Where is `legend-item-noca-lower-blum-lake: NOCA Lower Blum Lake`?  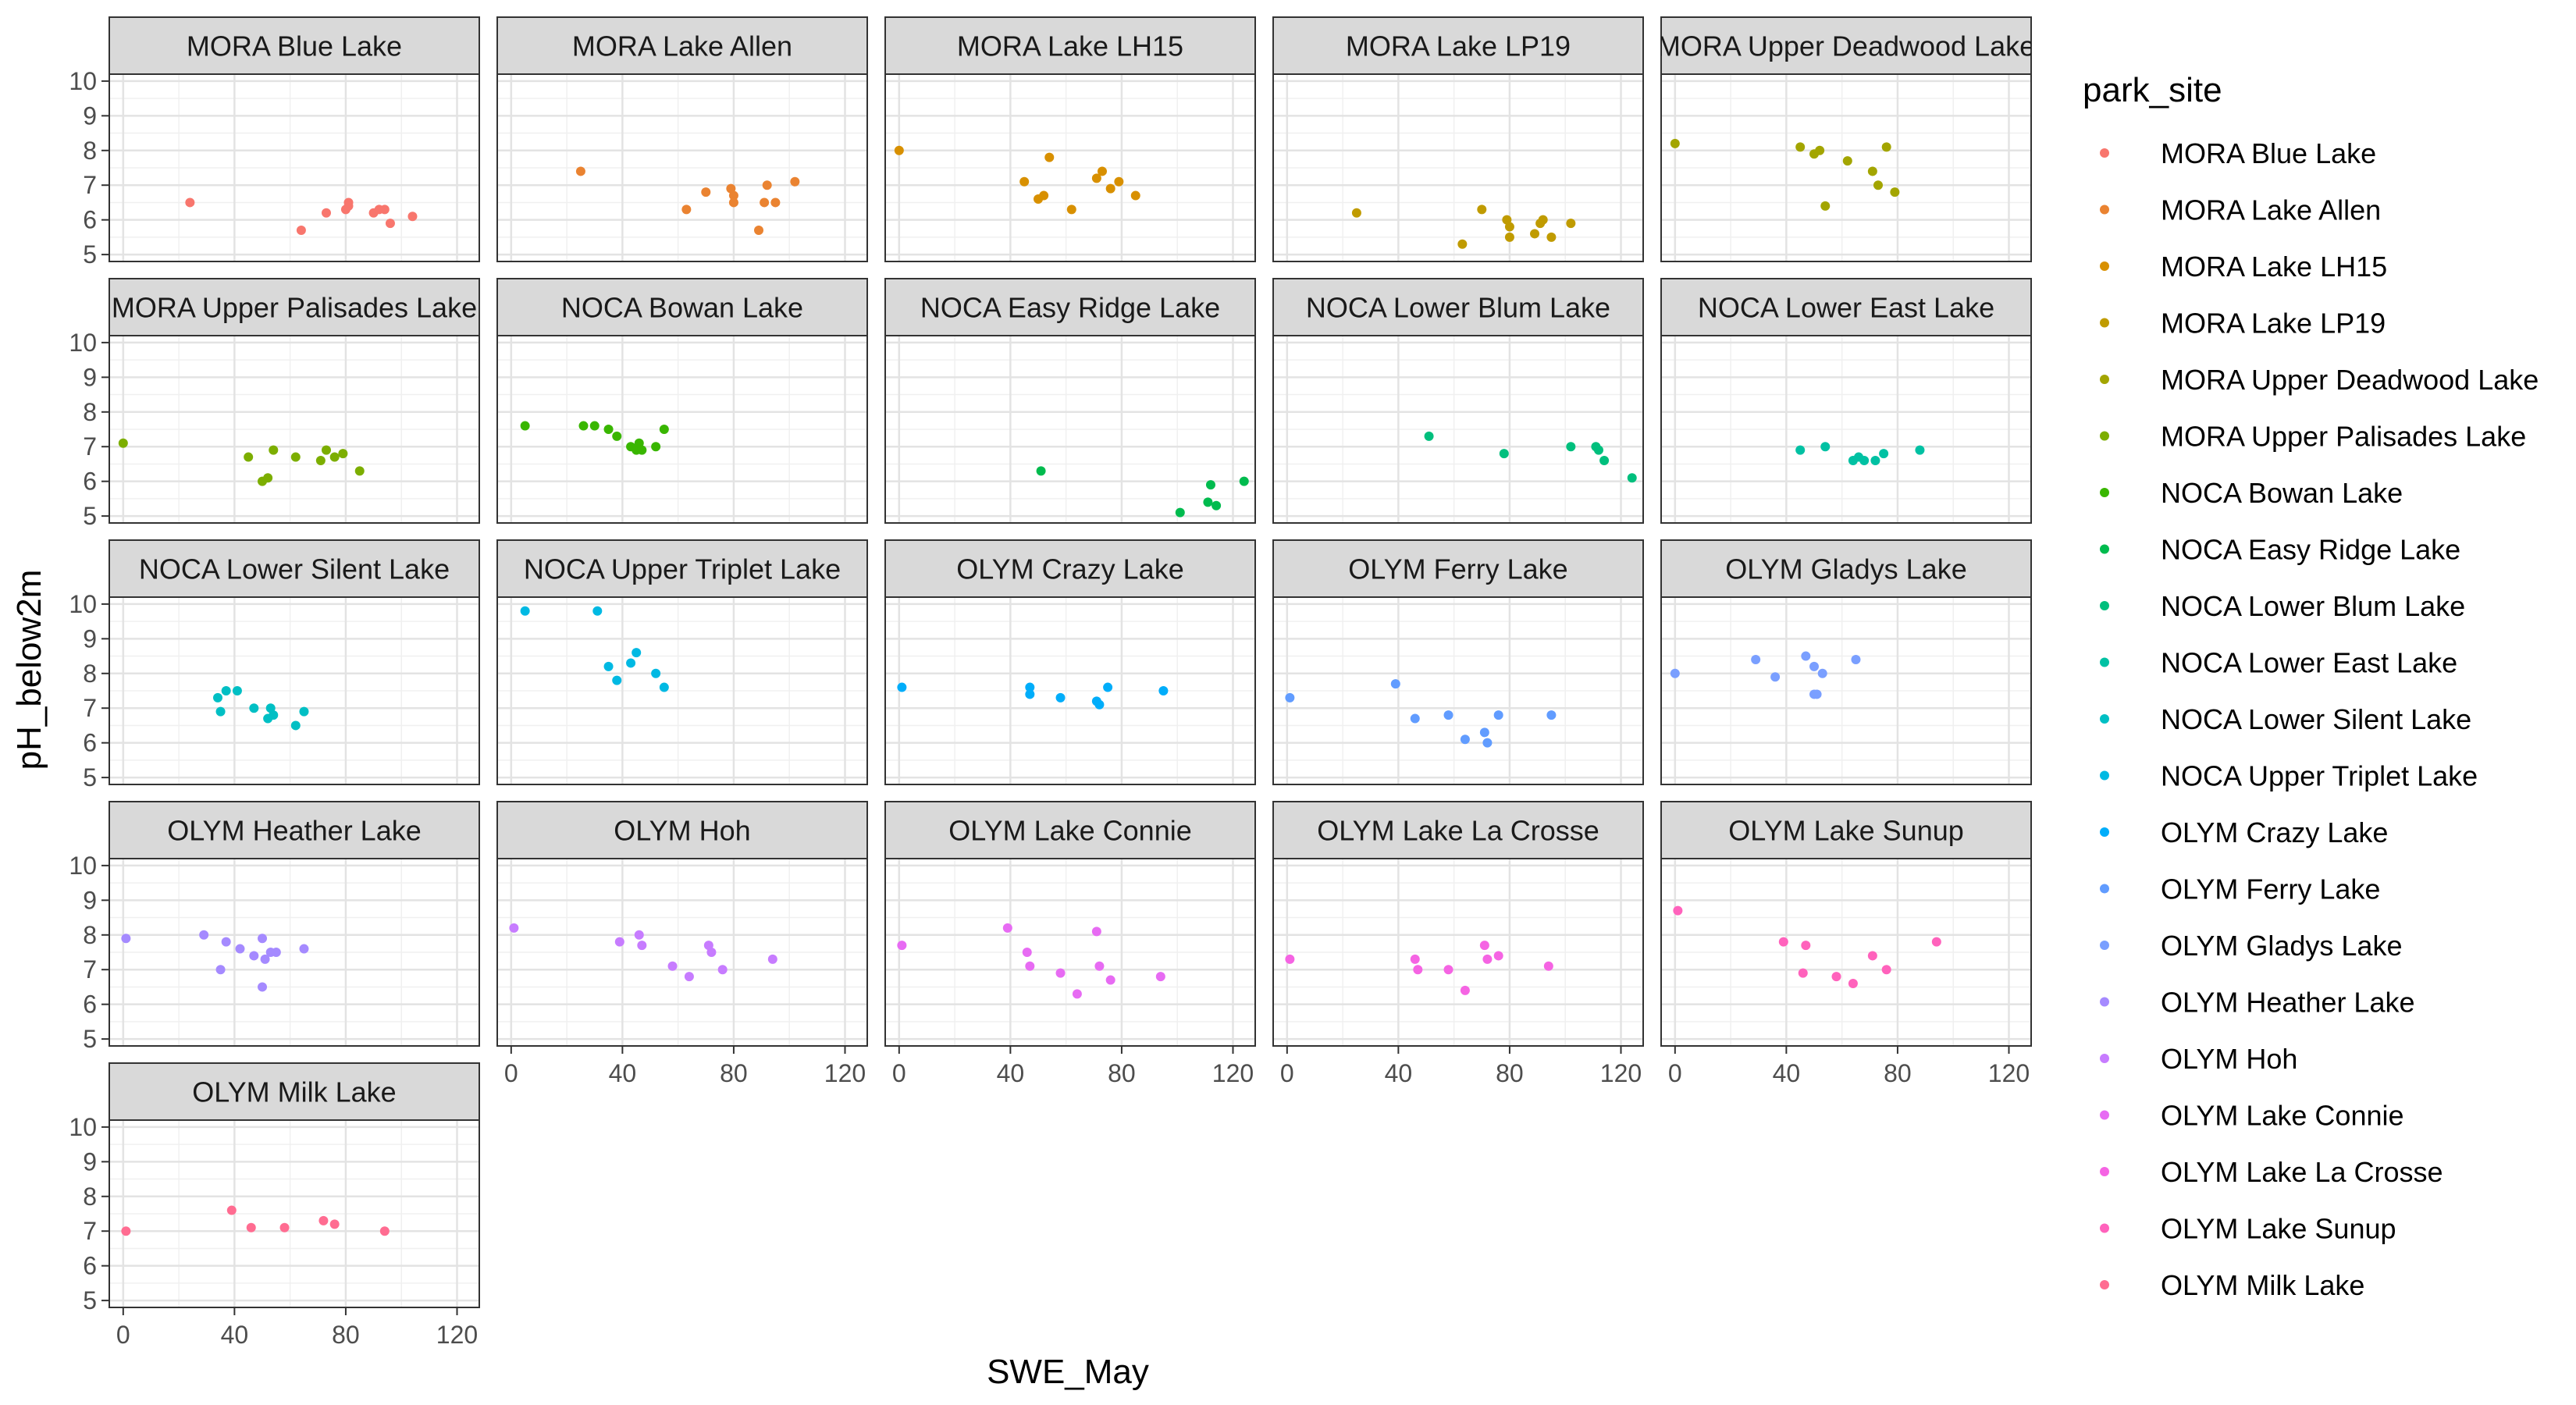 legend-item-noca-lower-blum-lake: NOCA Lower Blum Lake is located at coordinates (2282, 606).